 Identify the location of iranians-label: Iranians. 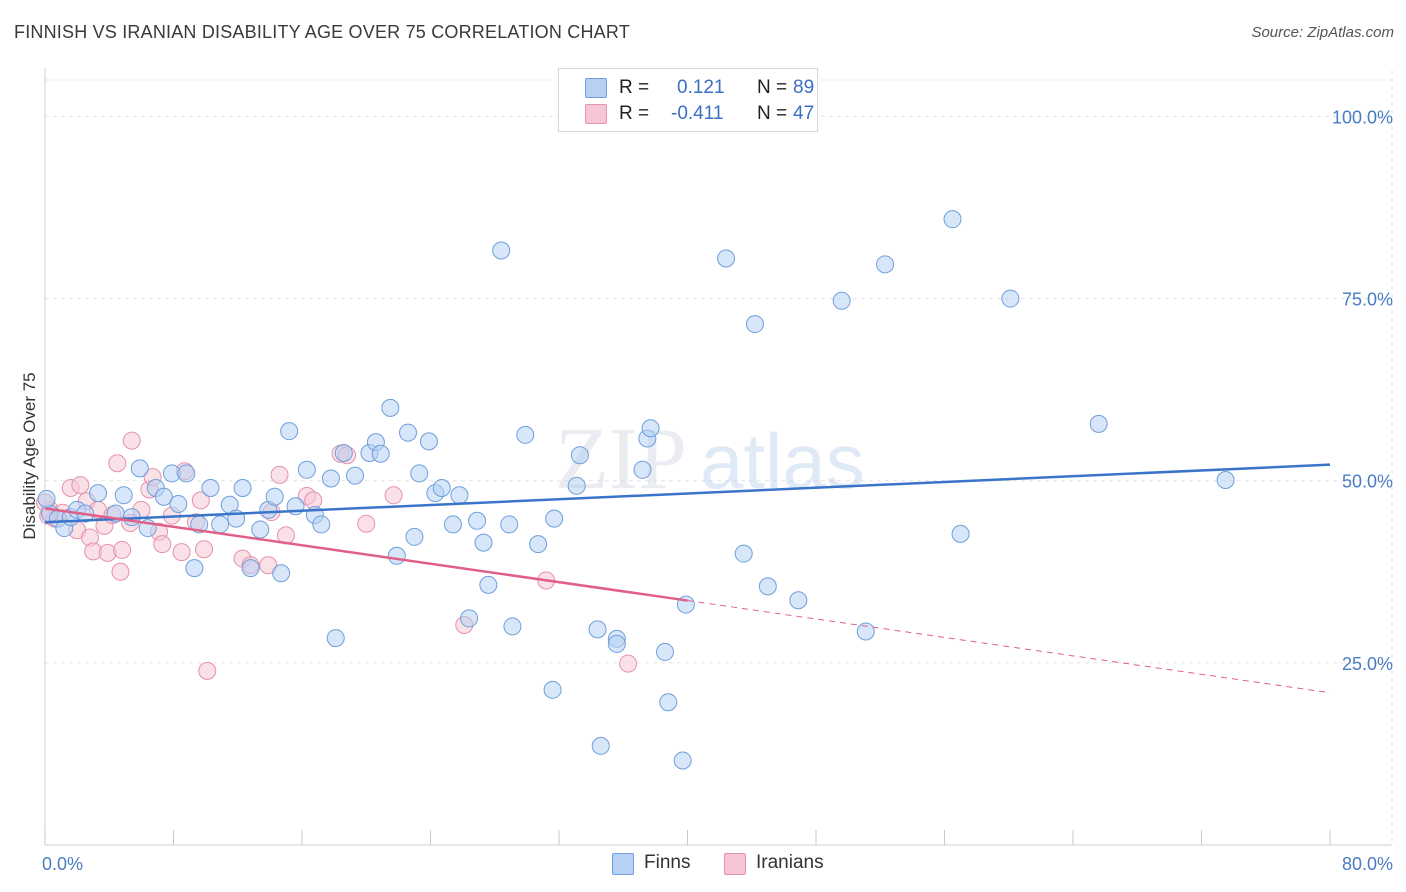
(790, 862).